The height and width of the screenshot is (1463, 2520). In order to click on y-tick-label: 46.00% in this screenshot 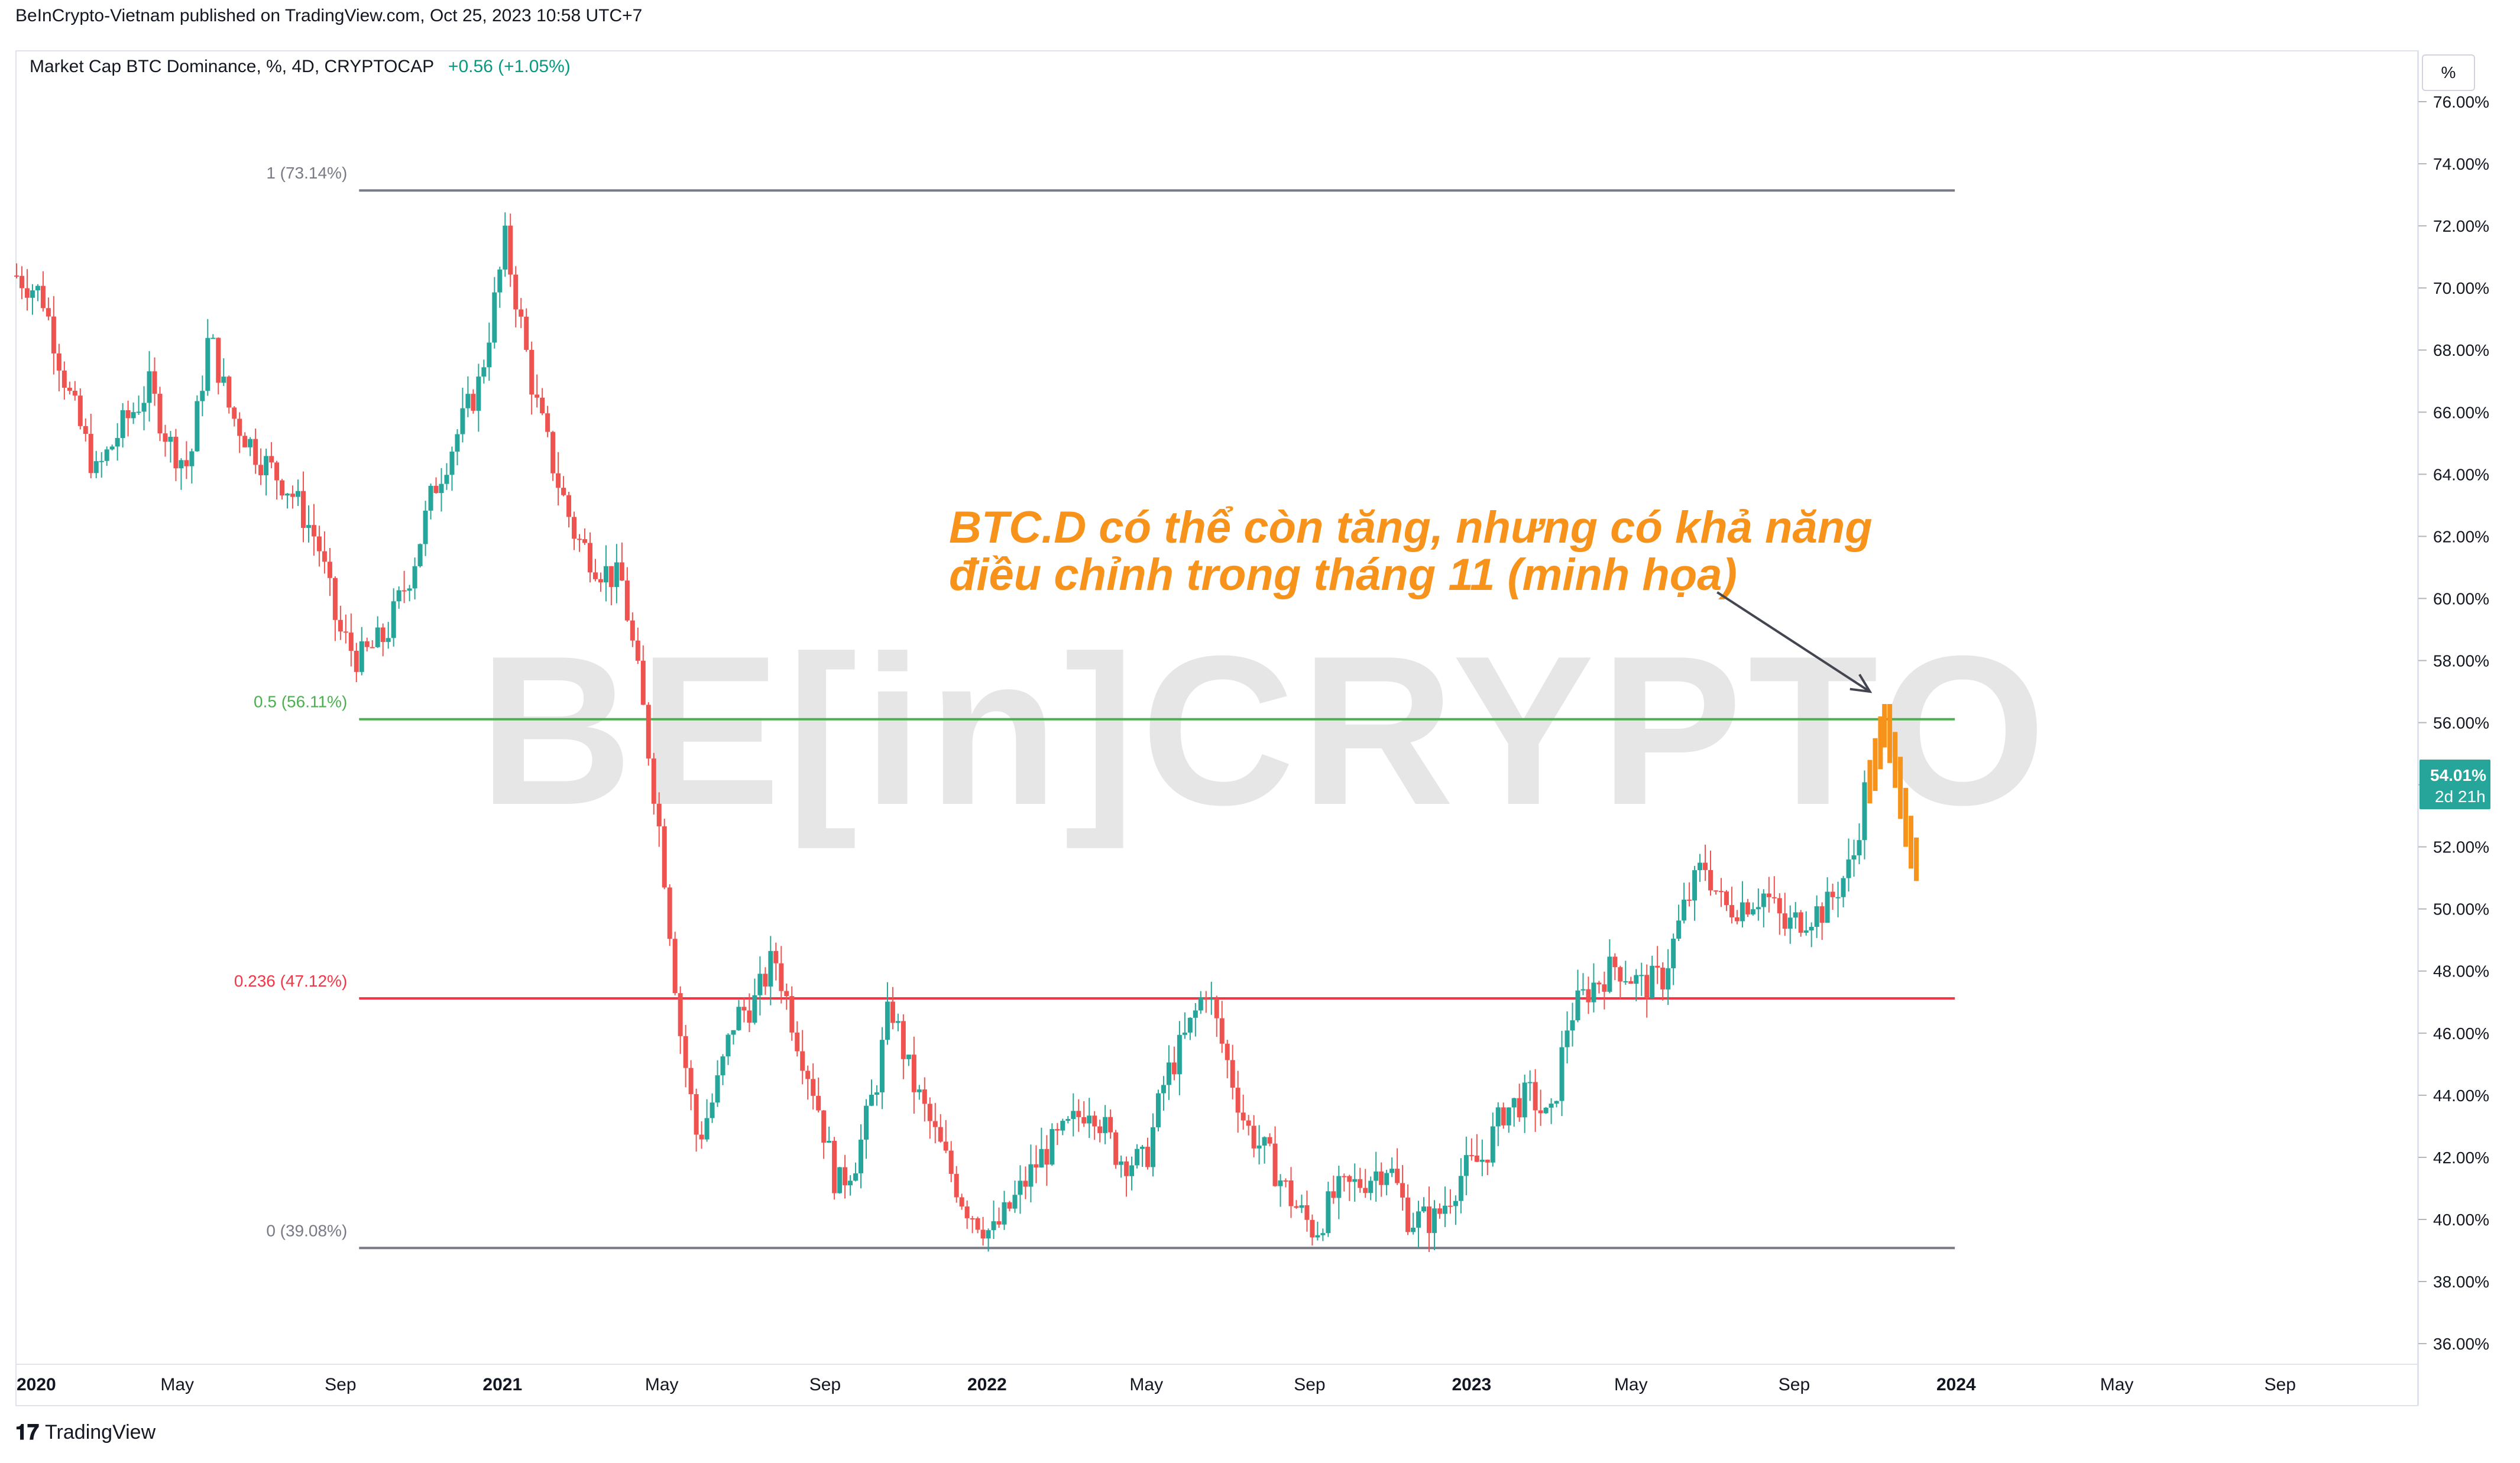, I will do `click(2461, 1033)`.